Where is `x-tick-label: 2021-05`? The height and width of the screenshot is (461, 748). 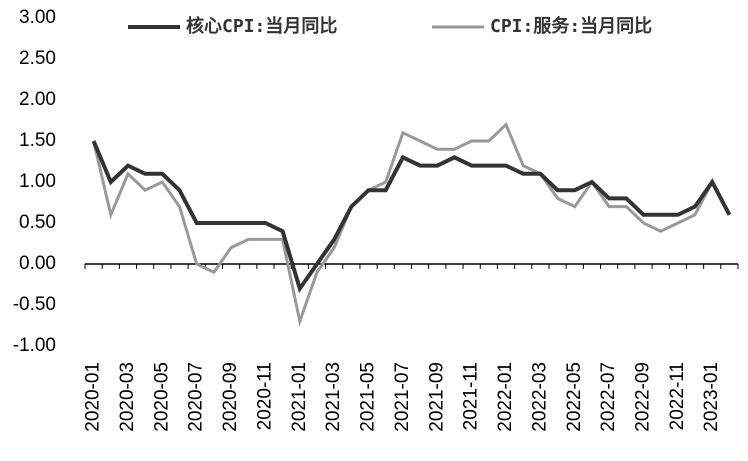 x-tick-label: 2021-05 is located at coordinates (368, 397).